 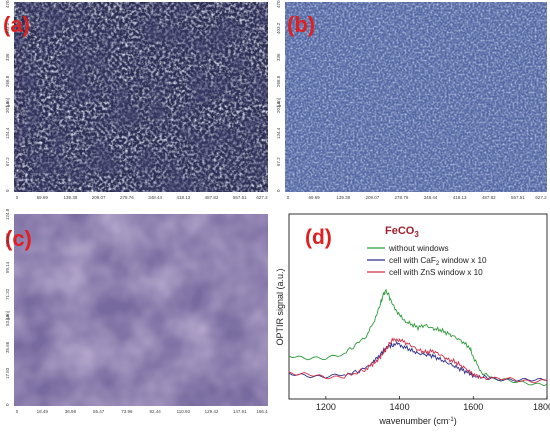 I want to click on panel-b-label: (b), so click(x=301, y=24).